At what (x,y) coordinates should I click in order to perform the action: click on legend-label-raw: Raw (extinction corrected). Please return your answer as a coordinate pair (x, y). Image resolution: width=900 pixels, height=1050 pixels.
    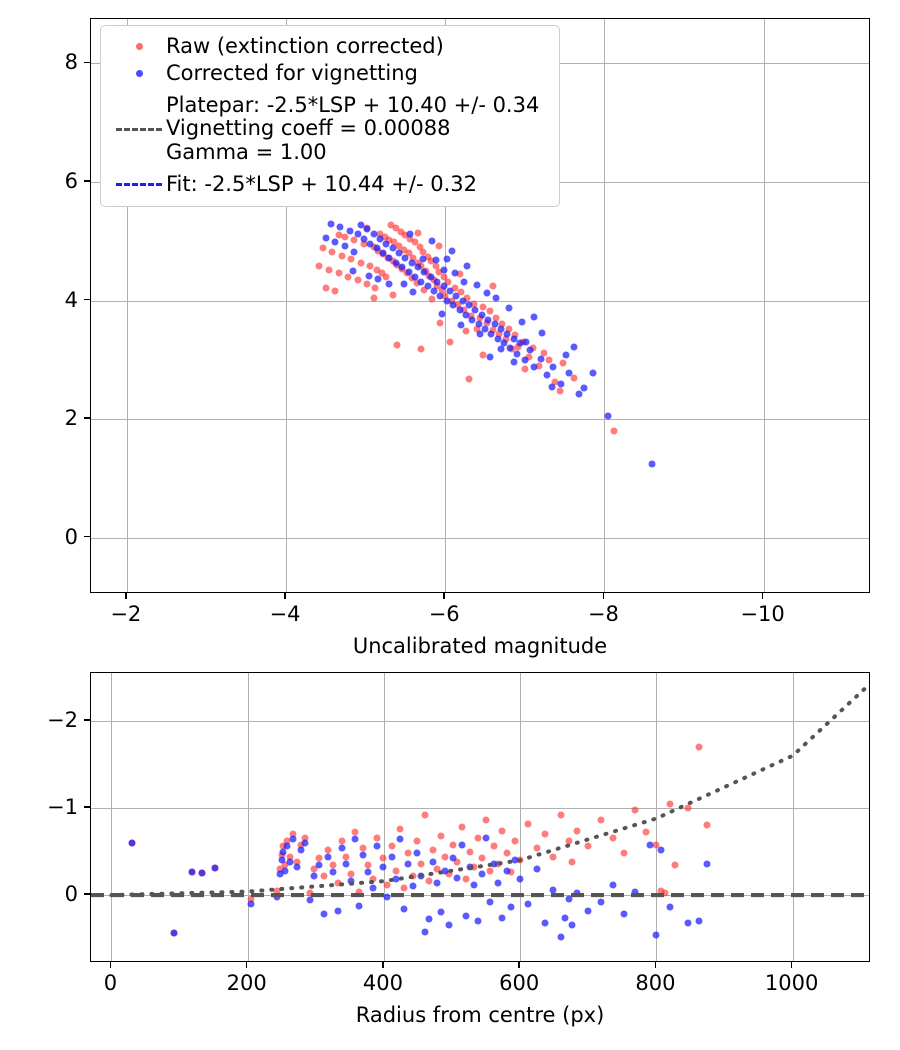
    Looking at the image, I should click on (305, 45).